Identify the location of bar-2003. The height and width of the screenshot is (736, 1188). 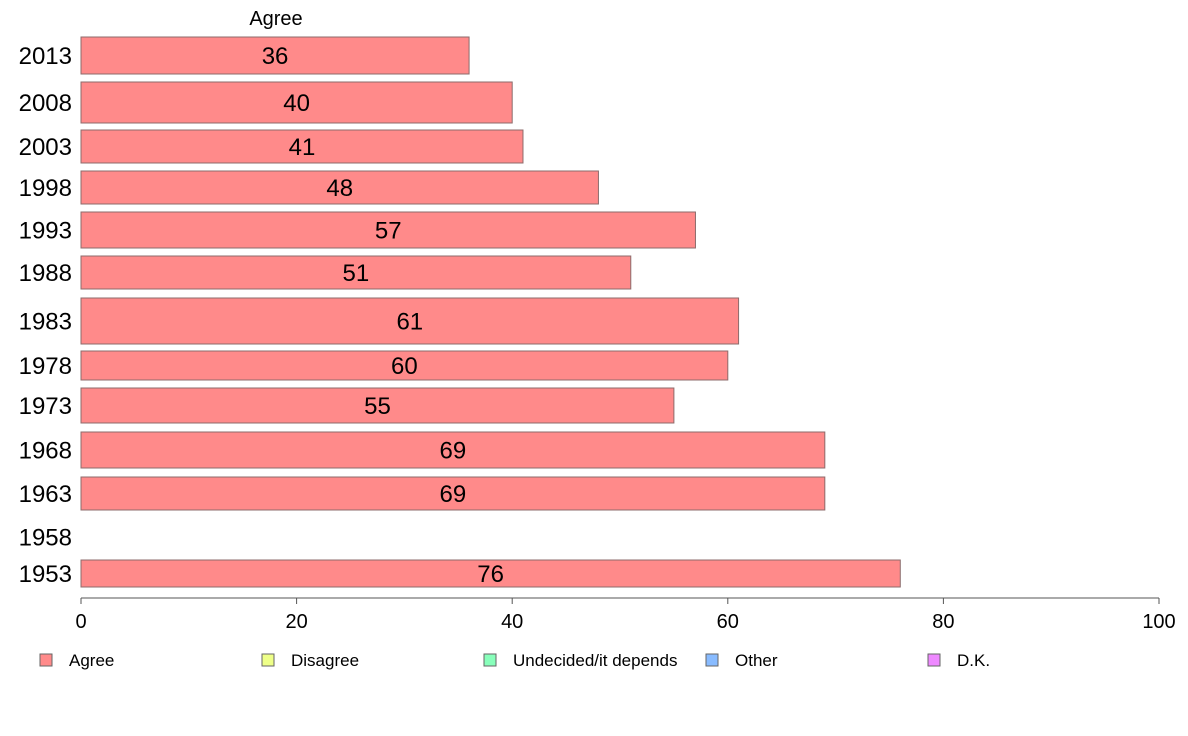
(302, 146).